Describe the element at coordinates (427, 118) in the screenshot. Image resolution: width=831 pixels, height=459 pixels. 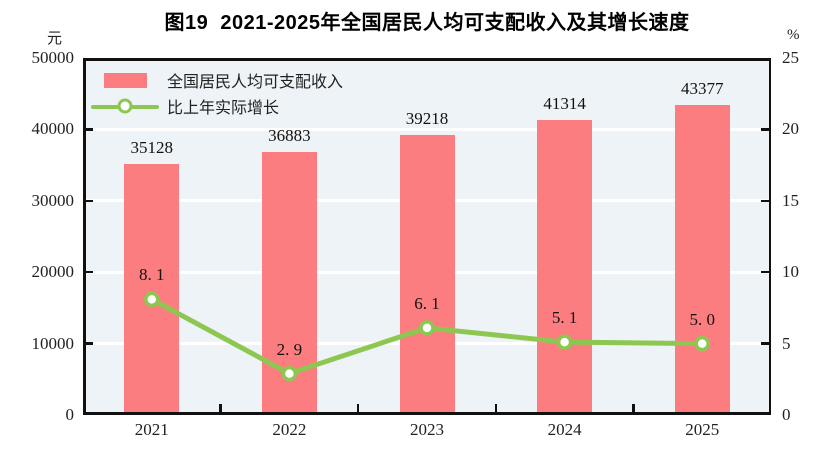
I see `bar-value-label: 39218` at that location.